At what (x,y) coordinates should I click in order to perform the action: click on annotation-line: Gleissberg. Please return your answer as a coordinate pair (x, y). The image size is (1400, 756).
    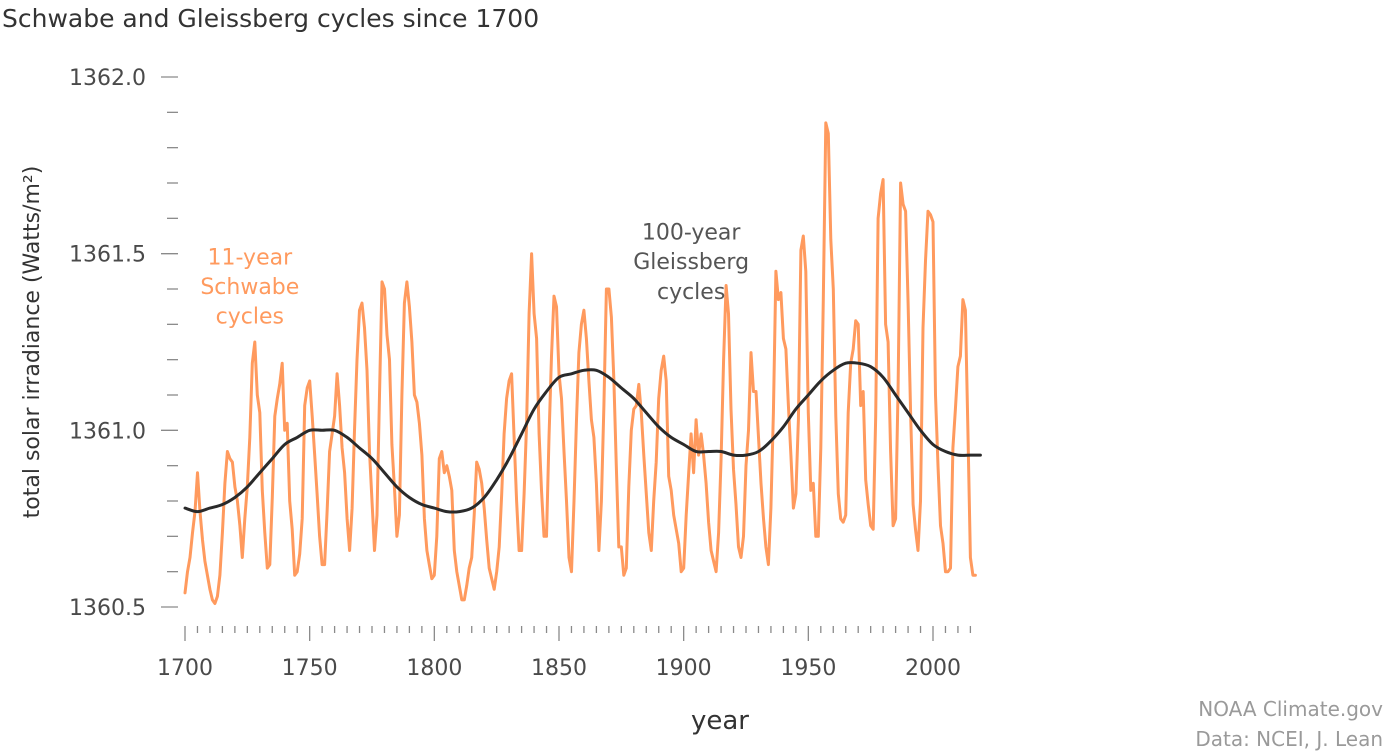
    Looking at the image, I should click on (691, 262).